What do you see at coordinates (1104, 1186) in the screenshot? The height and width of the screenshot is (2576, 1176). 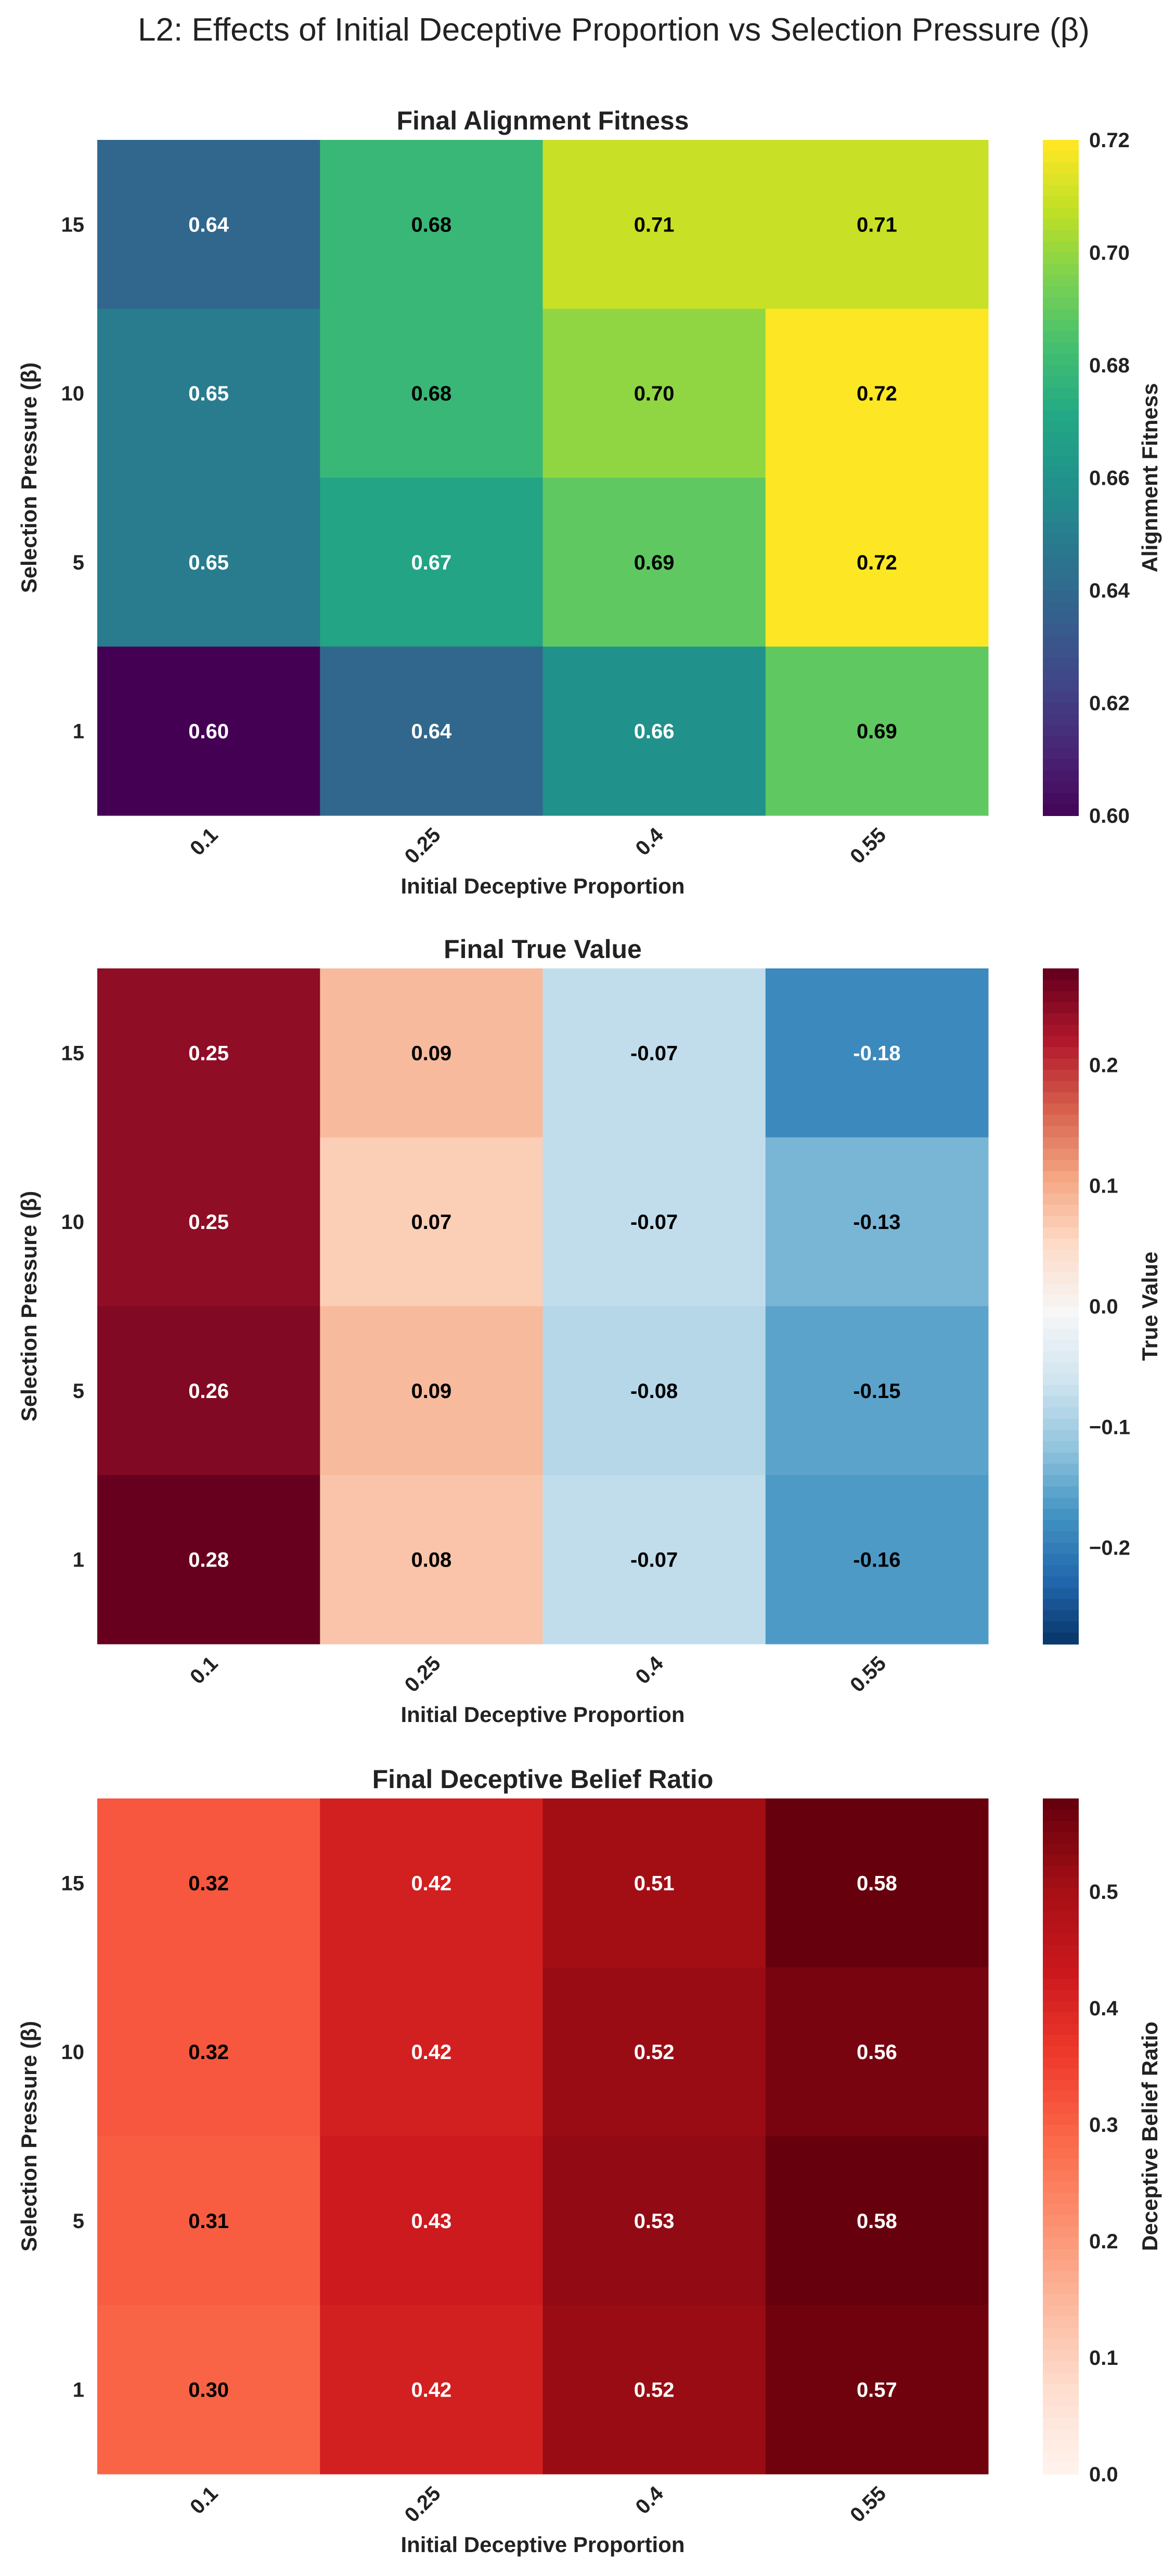 I see `colorbar-tick-label: 0.1` at bounding box center [1104, 1186].